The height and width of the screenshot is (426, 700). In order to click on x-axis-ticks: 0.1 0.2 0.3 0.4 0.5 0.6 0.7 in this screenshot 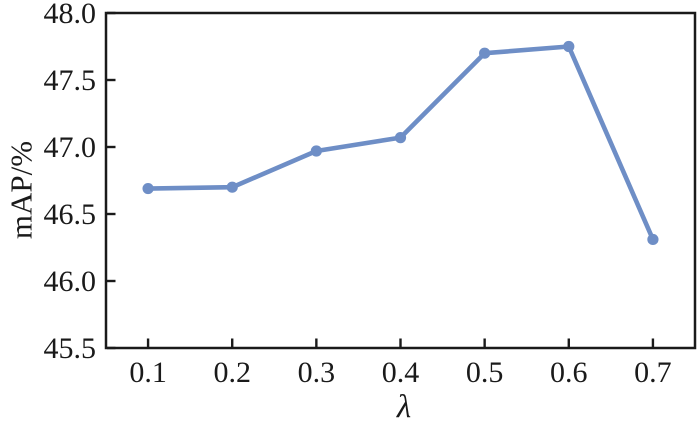, I will do `click(400, 363)`.